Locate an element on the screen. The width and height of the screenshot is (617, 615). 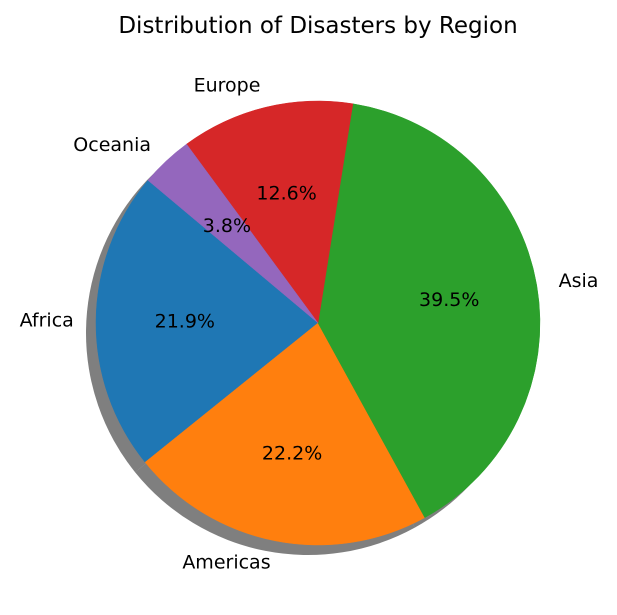
category-label-oceania: Oceania is located at coordinates (112, 145).